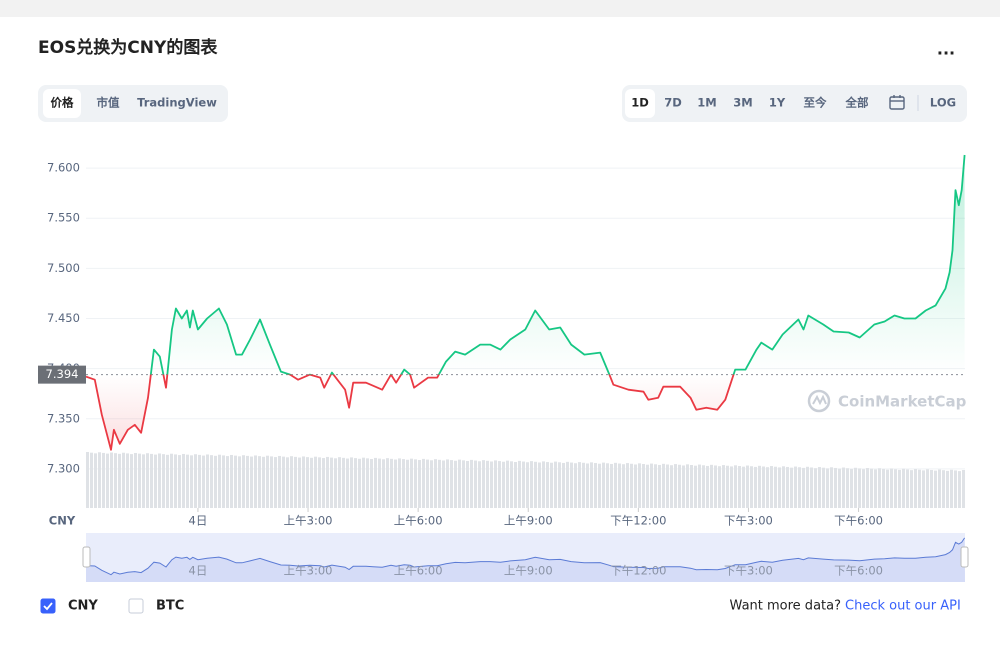 The height and width of the screenshot is (650, 1000). I want to click on watermark-text: CoinMarketCap, so click(902, 402).